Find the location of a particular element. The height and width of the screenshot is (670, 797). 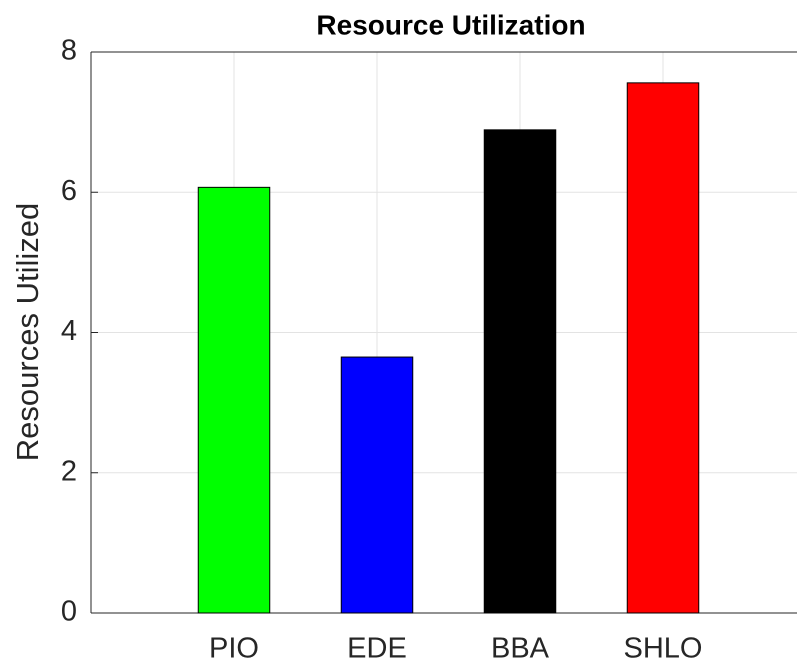

chart-title: Resource Utilization is located at coordinates (450, 24).